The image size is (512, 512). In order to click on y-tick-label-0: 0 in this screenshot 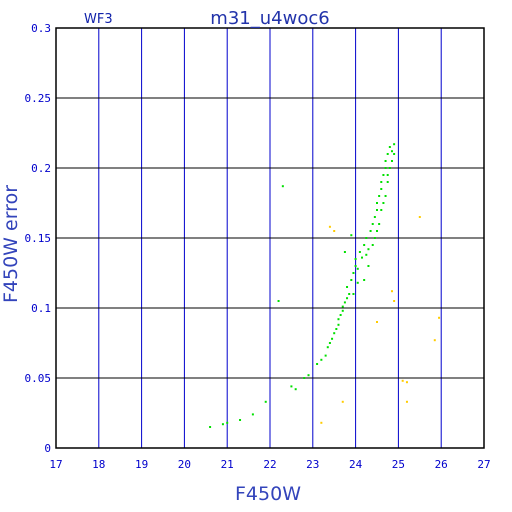, I will do `click(47, 448)`.